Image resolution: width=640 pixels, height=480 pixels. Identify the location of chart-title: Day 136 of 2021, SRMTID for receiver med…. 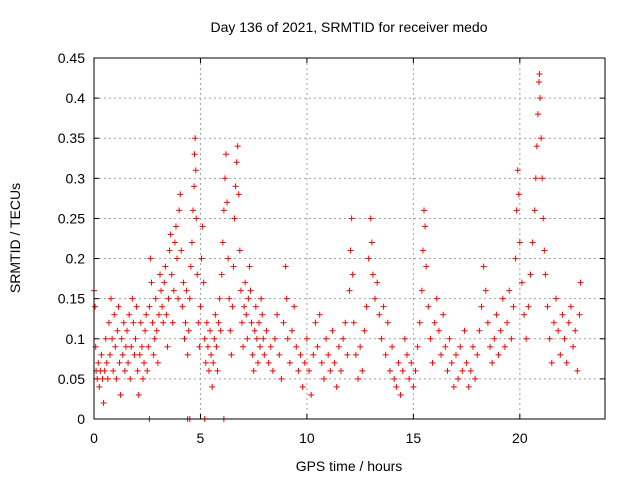
(348, 27).